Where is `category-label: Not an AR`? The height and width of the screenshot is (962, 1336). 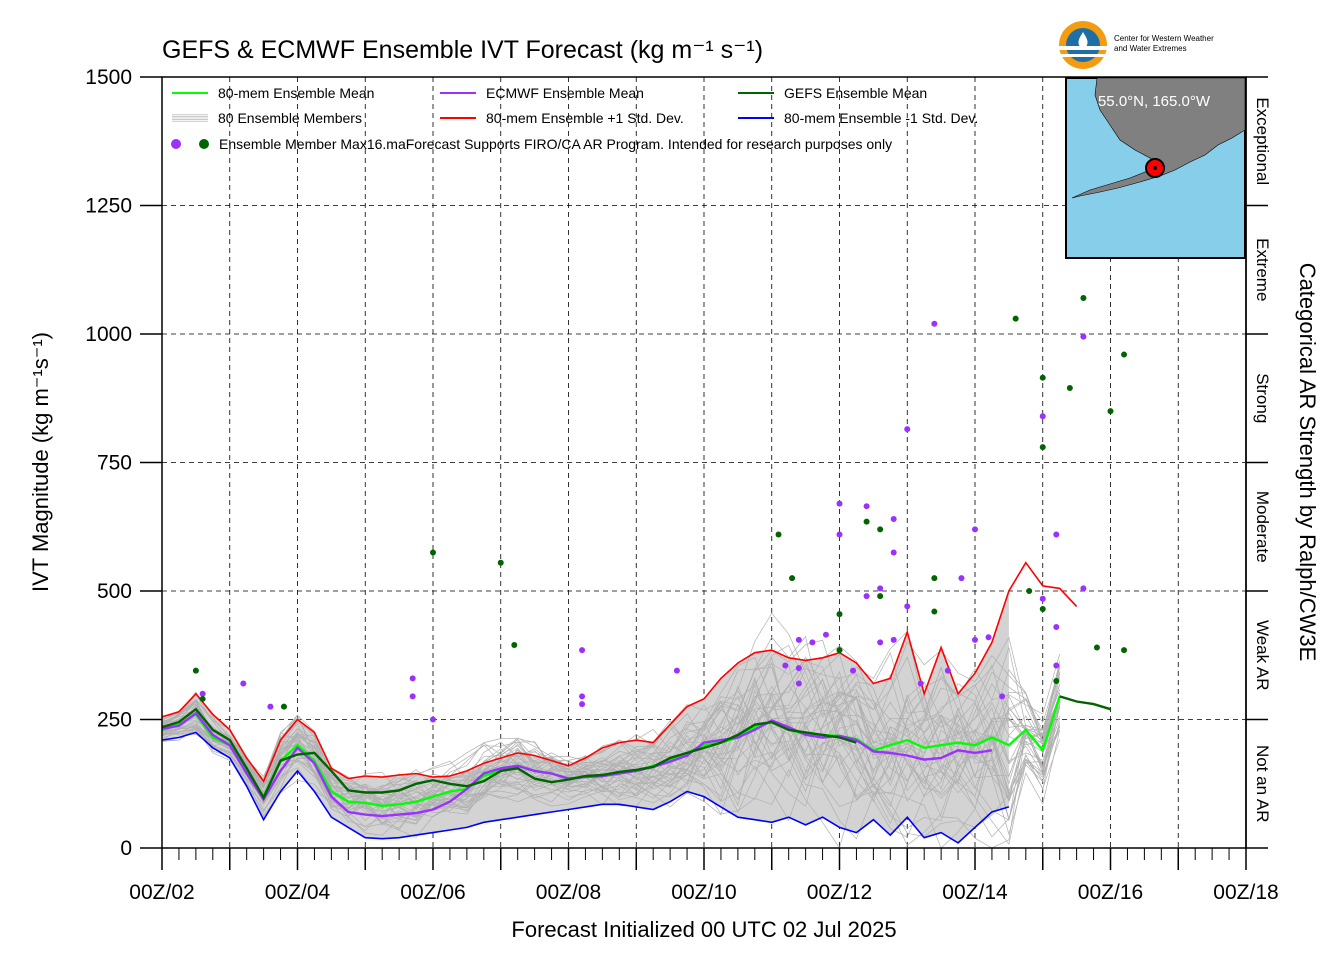
category-label: Not an AR is located at coordinates (1262, 784).